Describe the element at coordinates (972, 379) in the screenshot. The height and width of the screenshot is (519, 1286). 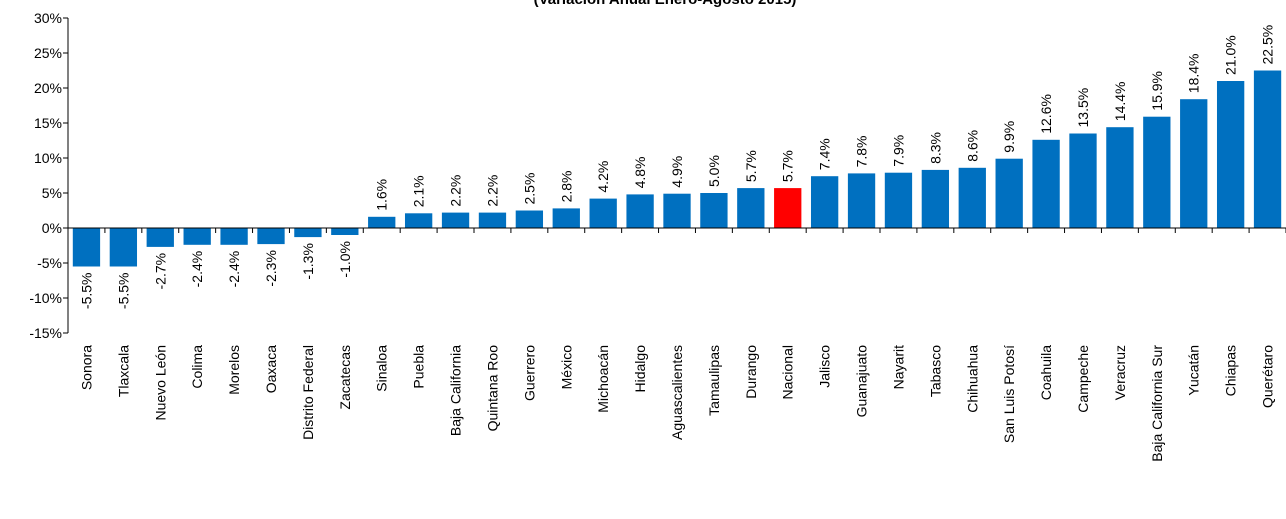
I see `x-tick-label: Chihuahua` at that location.